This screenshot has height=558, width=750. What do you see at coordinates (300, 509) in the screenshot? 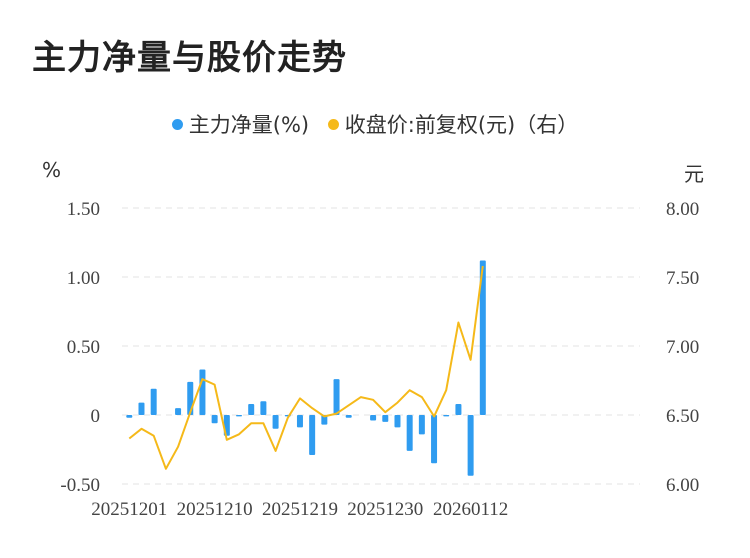
I see `x-tick-label: 20251219` at bounding box center [300, 509].